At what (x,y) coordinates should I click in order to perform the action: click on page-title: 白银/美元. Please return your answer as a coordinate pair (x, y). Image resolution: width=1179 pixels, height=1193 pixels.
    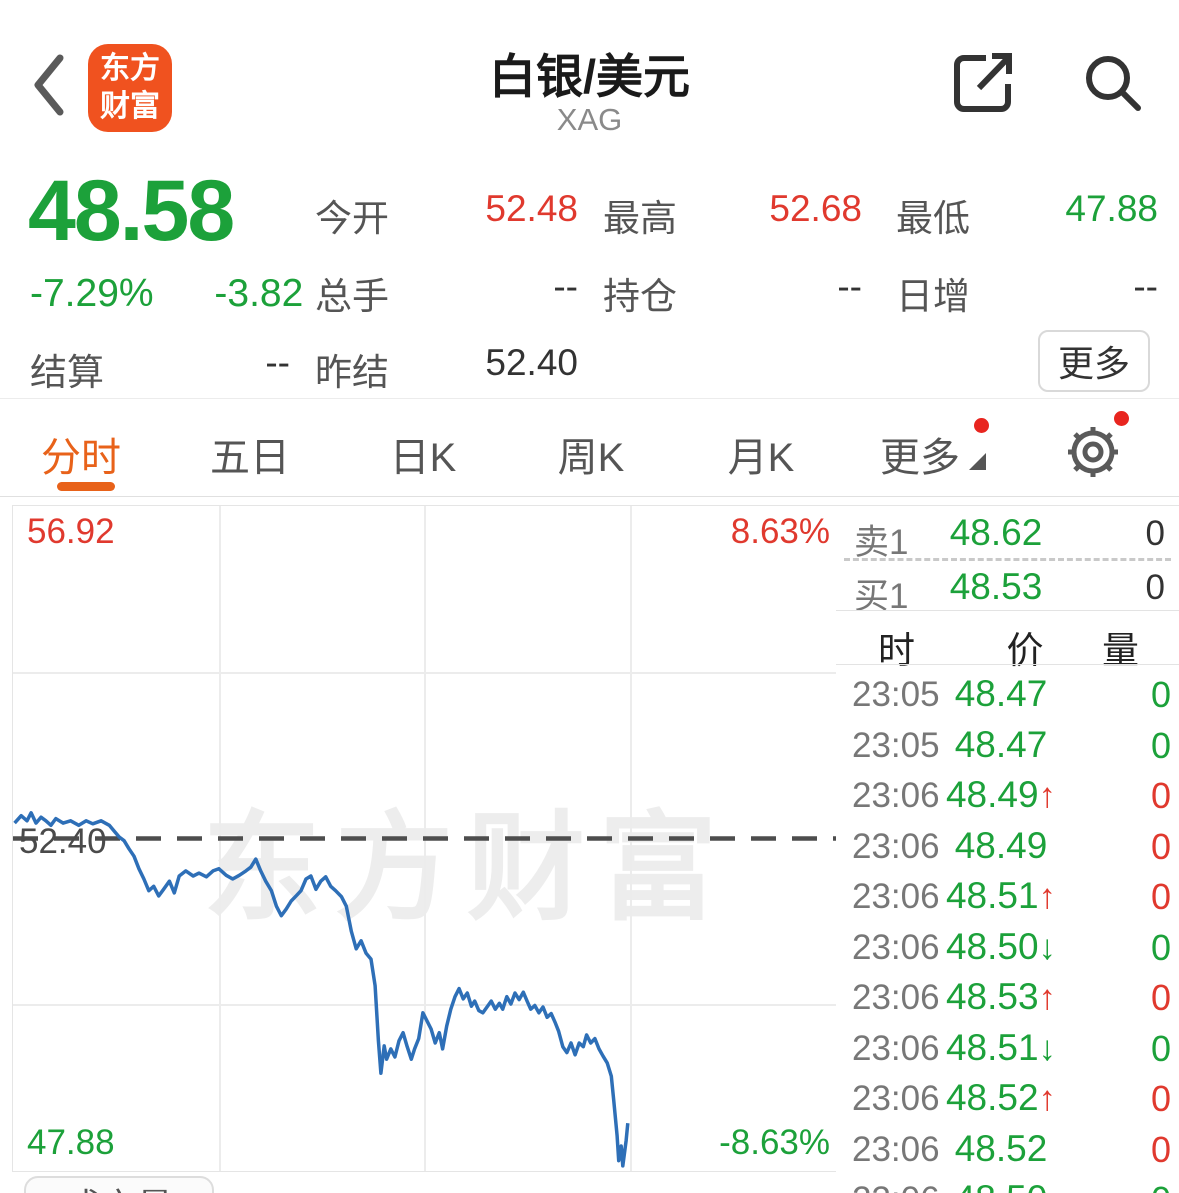
    Looking at the image, I should click on (589, 76).